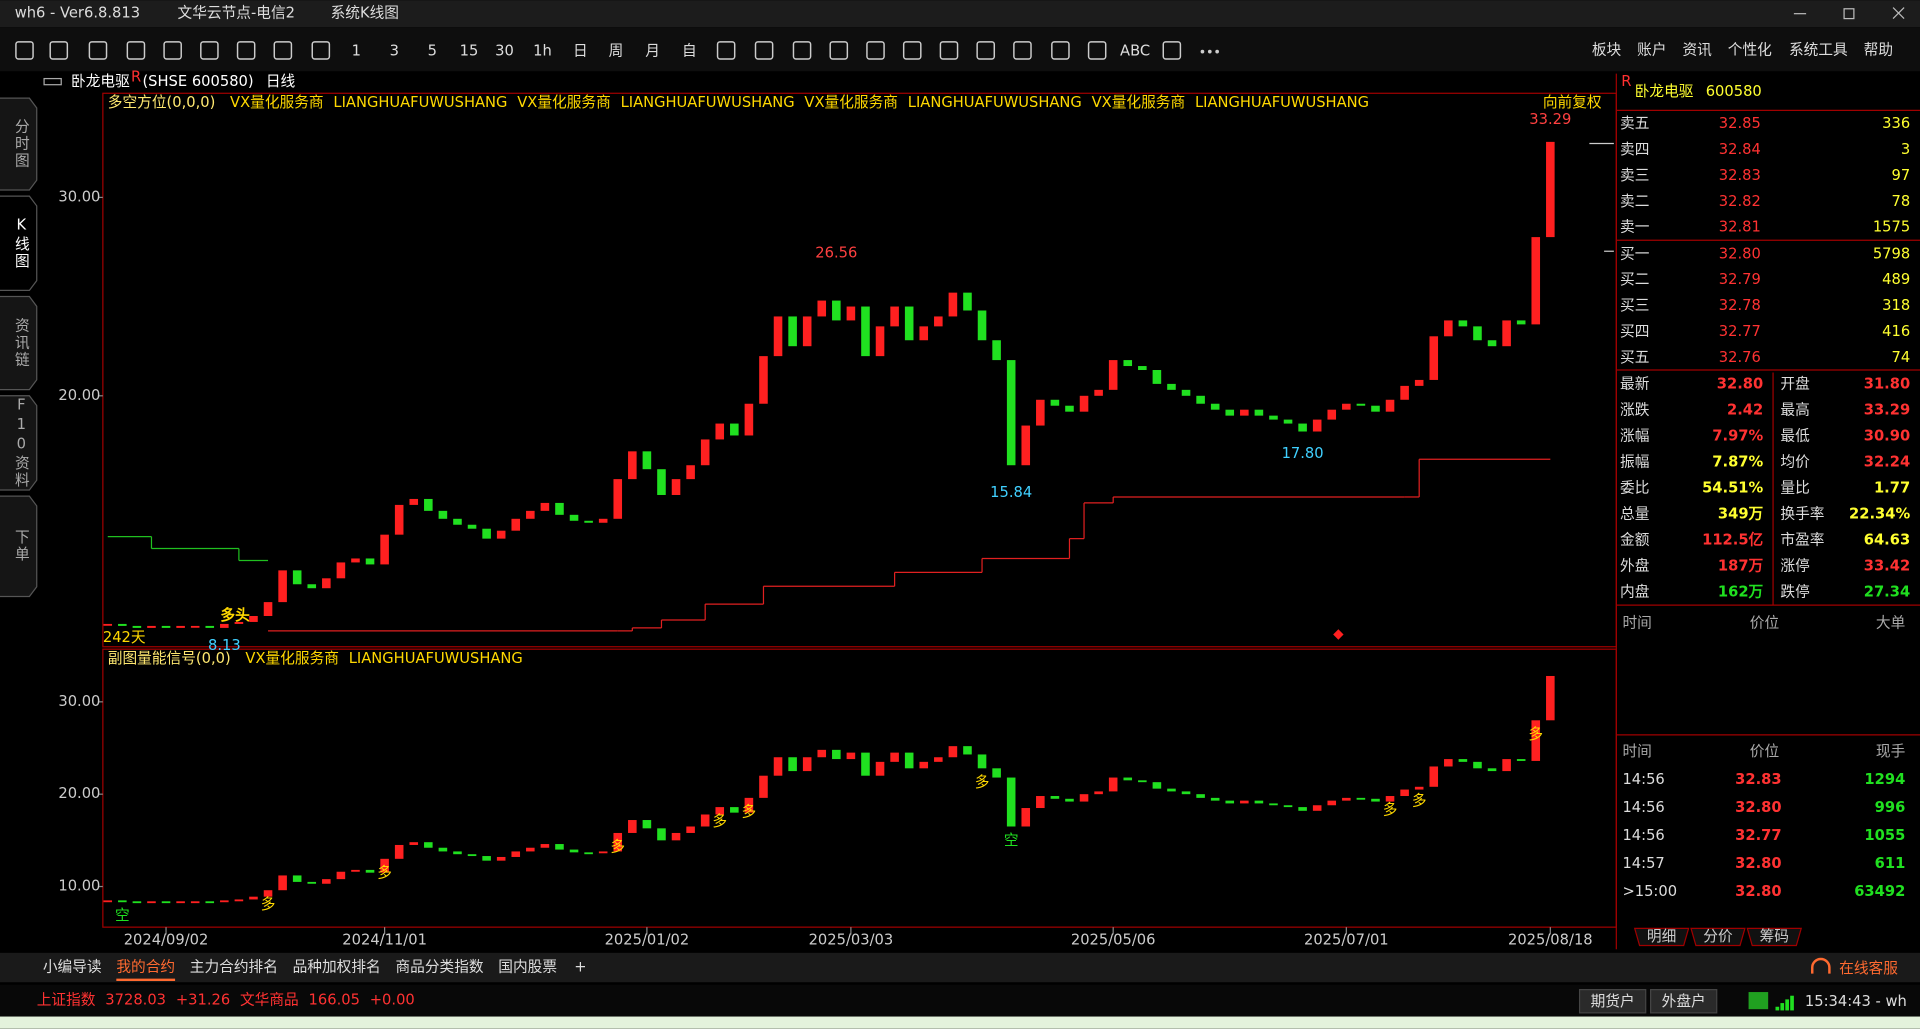 The height and width of the screenshot is (1029, 1920). Describe the element at coordinates (689, 51) in the screenshot. I see `period-button: 自` at that location.